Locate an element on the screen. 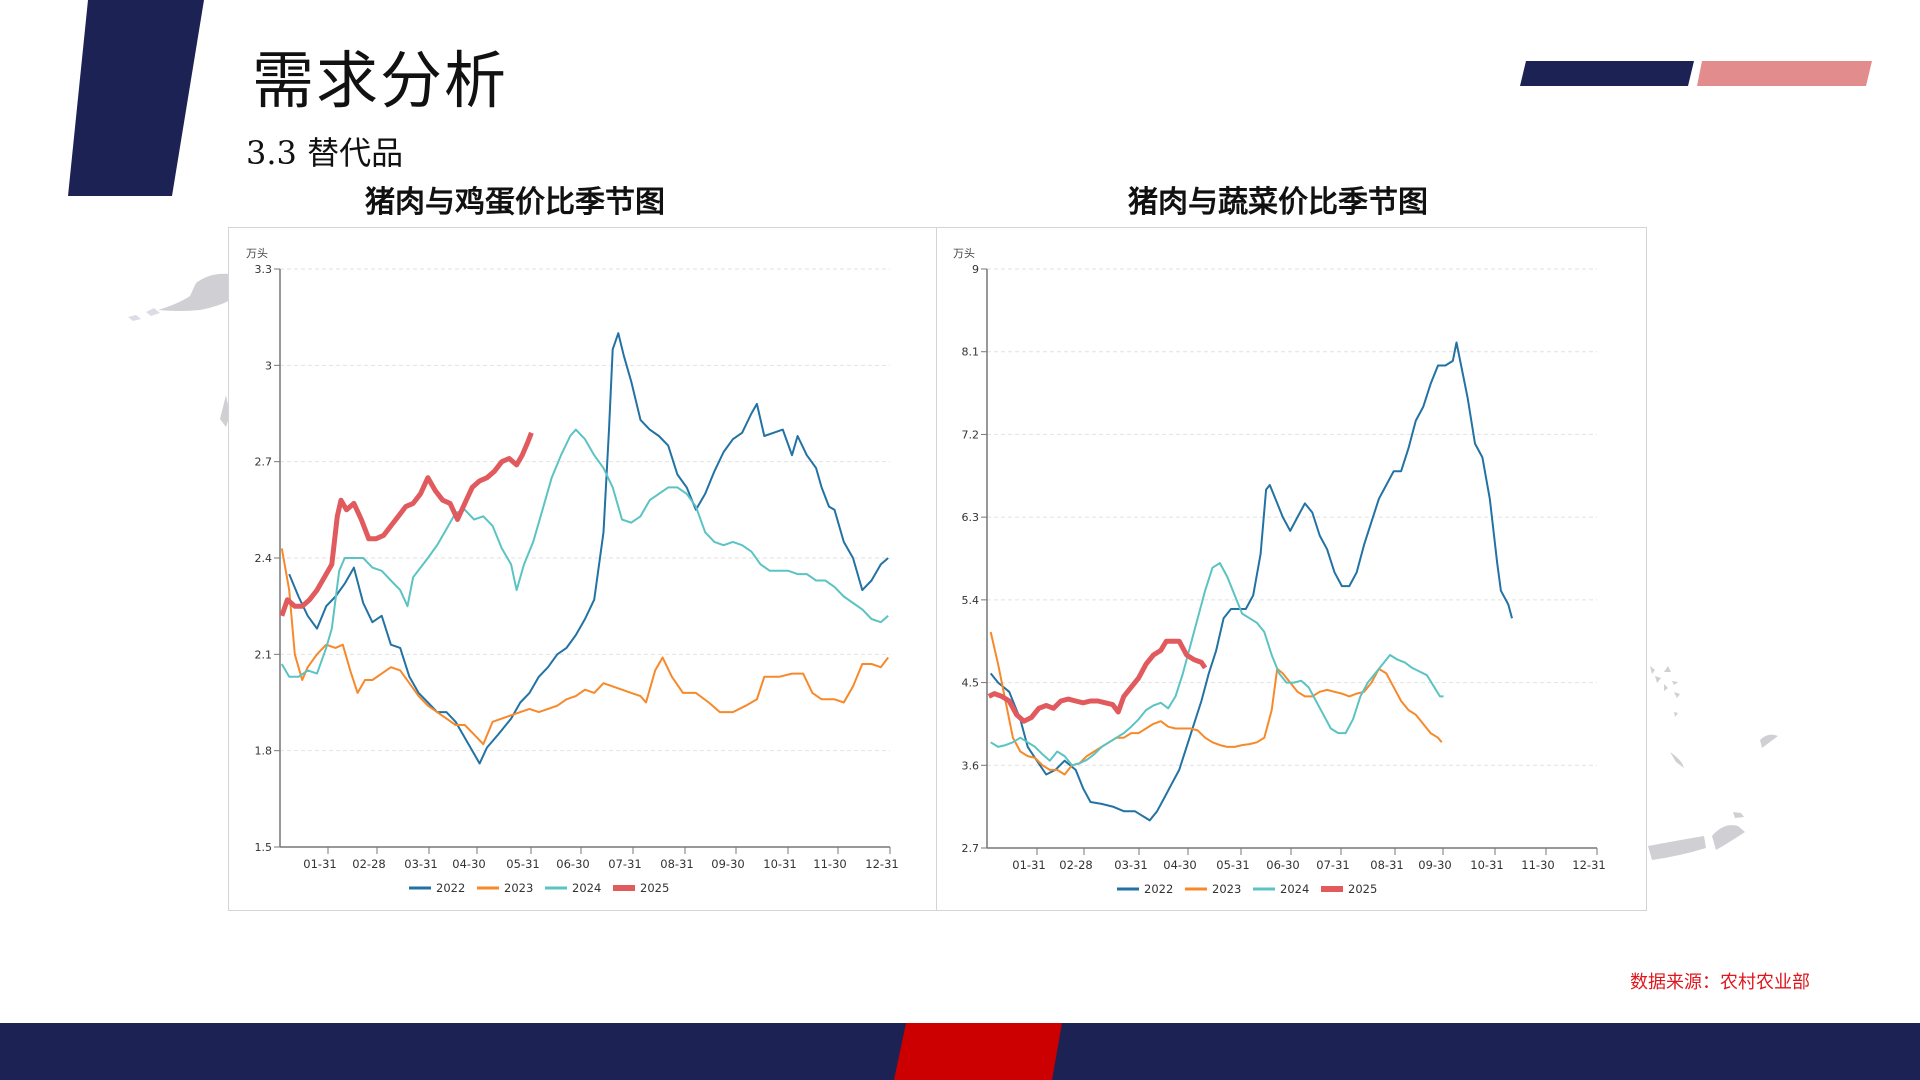 The width and height of the screenshot is (1920, 1080). header-navy-bar is located at coordinates (1607, 73).